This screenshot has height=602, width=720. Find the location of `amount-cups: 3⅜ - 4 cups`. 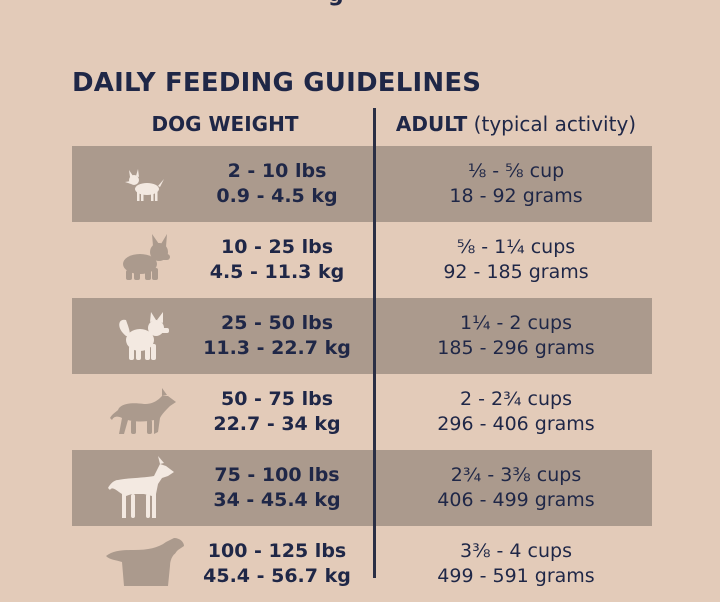

amount-cups: 3⅜ - 4 cups is located at coordinates (515, 551).